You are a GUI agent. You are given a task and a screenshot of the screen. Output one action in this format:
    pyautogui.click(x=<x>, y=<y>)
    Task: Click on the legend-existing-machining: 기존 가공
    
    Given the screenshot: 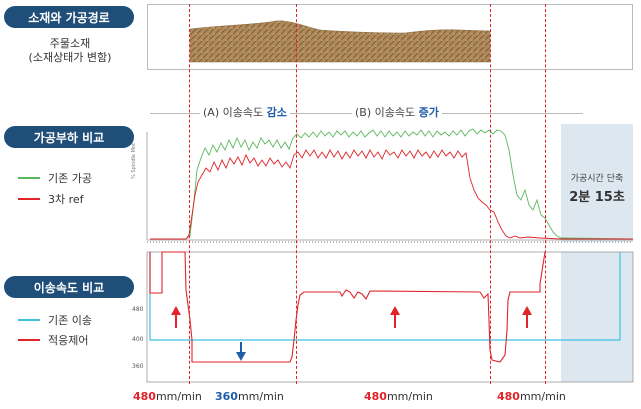 What is the action you would take?
    pyautogui.click(x=55, y=178)
    